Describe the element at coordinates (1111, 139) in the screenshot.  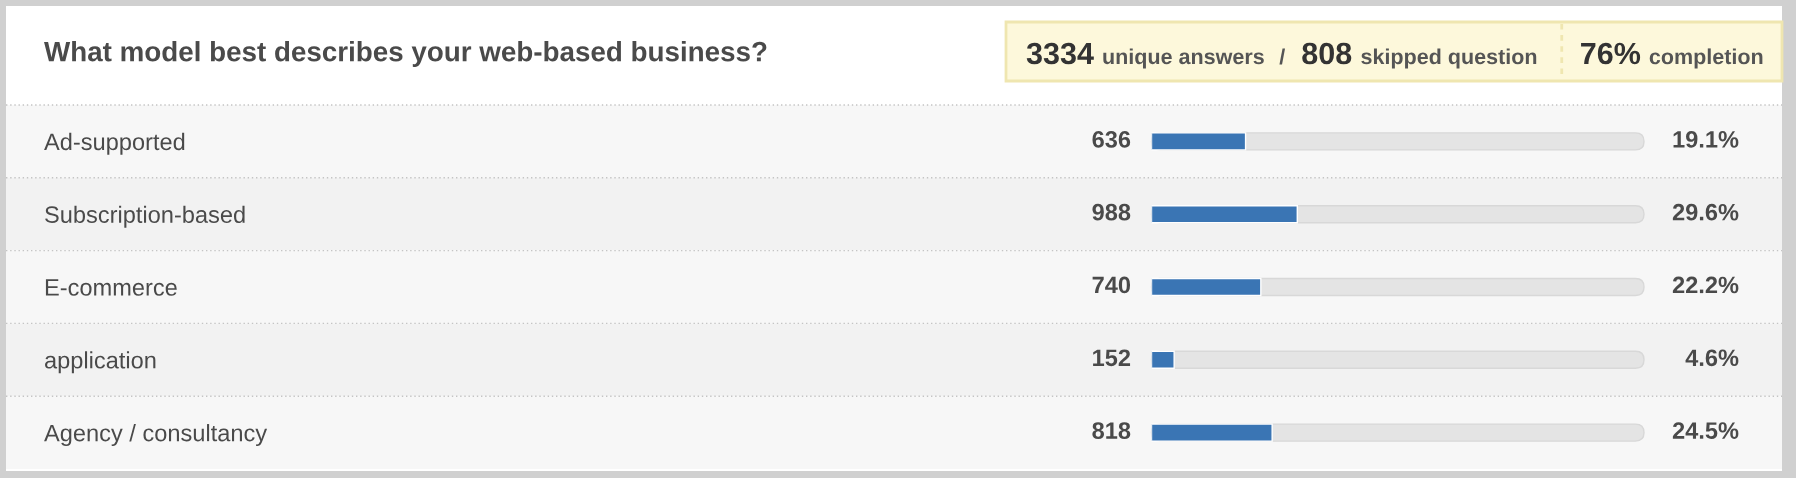
I see `text: 636` at that location.